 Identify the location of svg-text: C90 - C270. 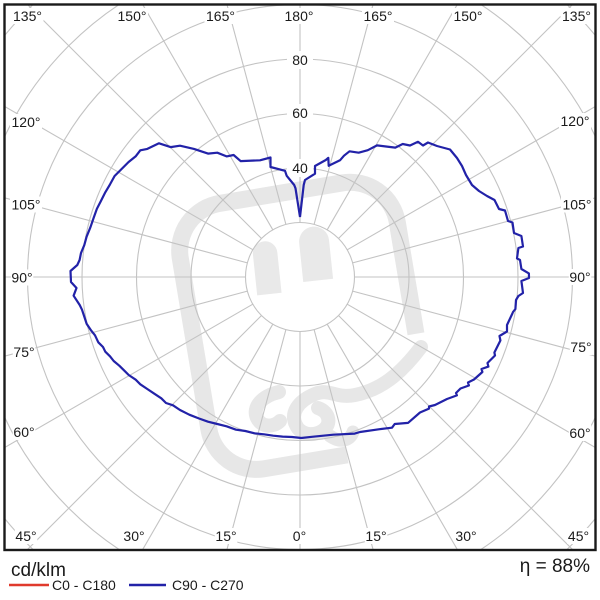
(208, 585).